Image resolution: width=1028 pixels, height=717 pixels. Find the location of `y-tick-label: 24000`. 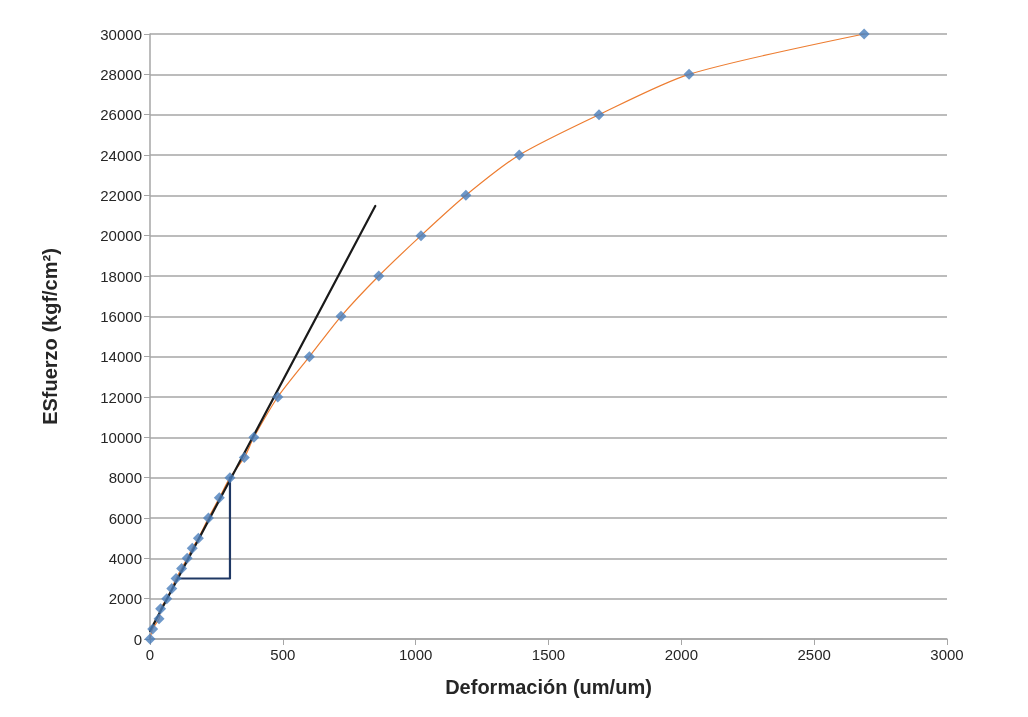

y-tick-label: 24000 is located at coordinates (121, 155).